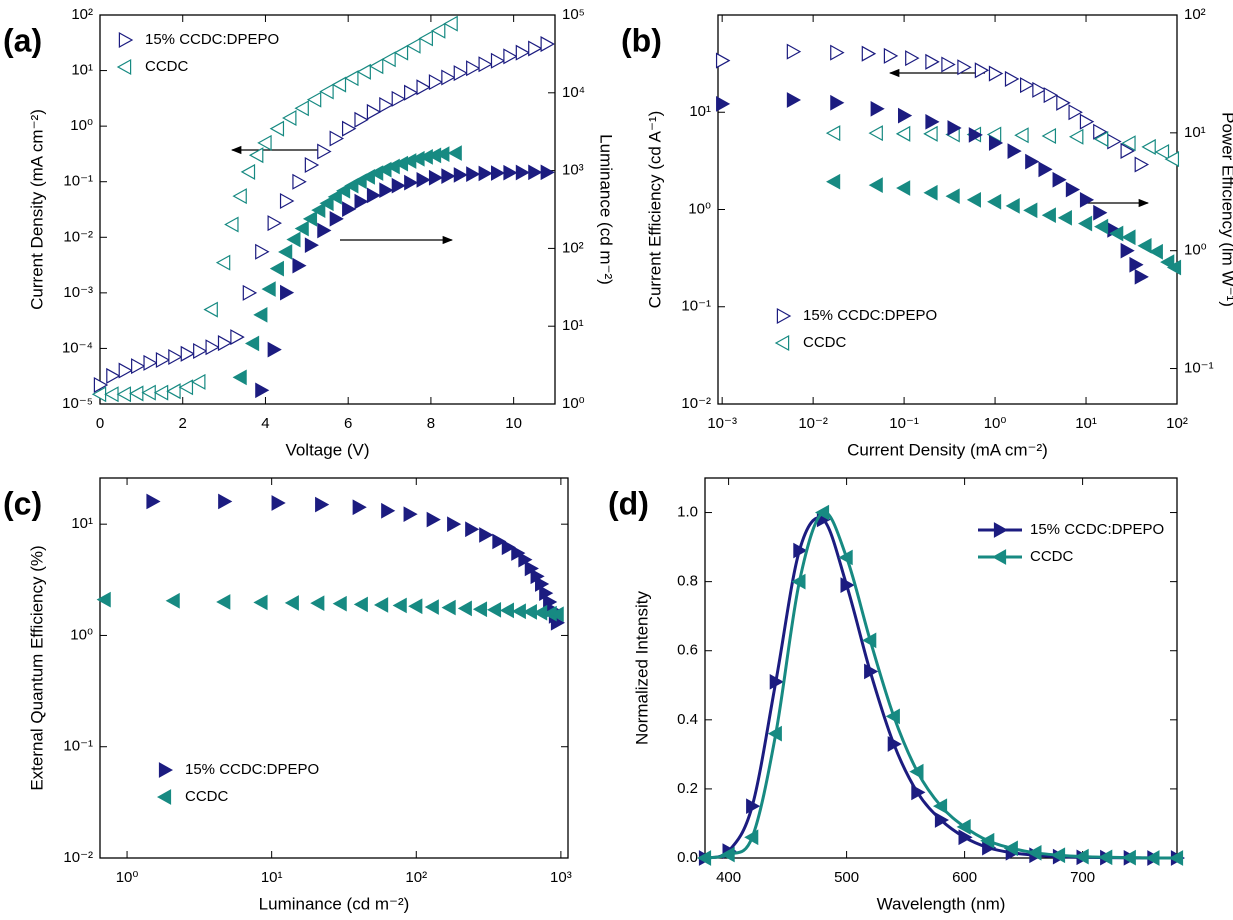 The height and width of the screenshot is (920, 1233). What do you see at coordinates (573, 170) in the screenshot?
I see `y2-tick-label: 10³` at bounding box center [573, 170].